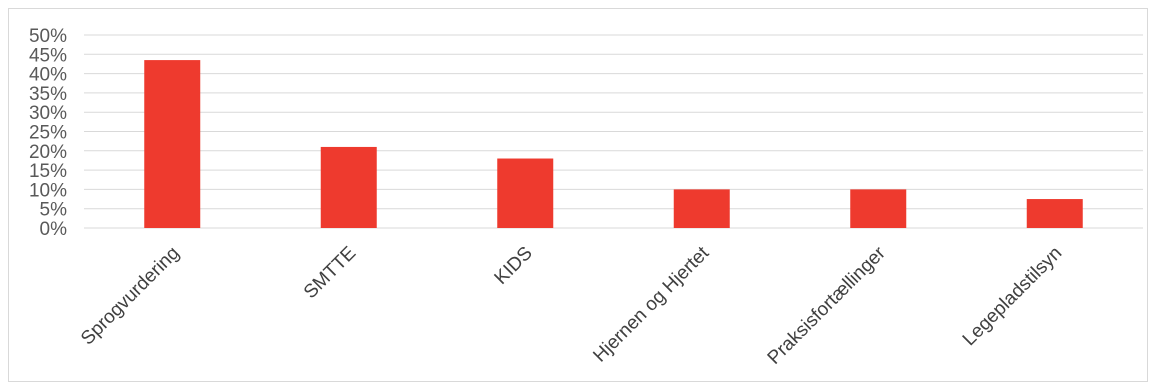 The height and width of the screenshot is (391, 1158). I want to click on y-tick-label: 30%, so click(48, 113).